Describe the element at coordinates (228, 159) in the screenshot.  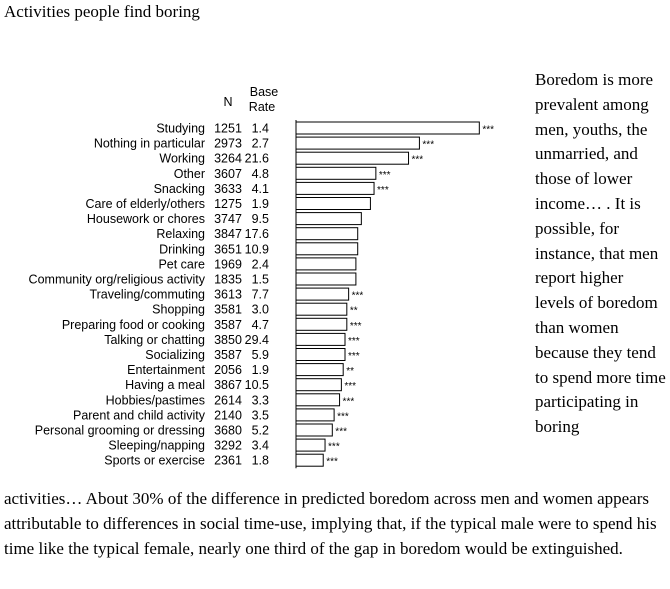
I see `n-value: 3264` at that location.